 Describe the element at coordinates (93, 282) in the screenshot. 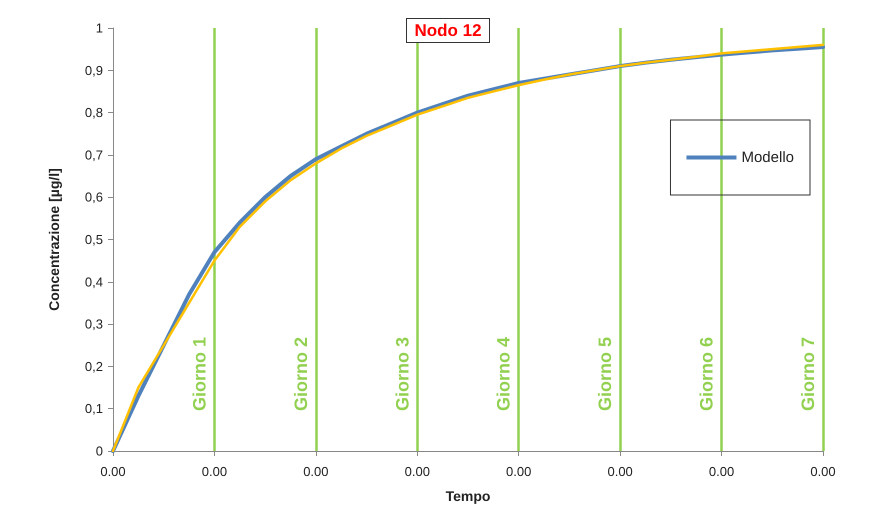

I see `y-tick-label: 0,4` at that location.